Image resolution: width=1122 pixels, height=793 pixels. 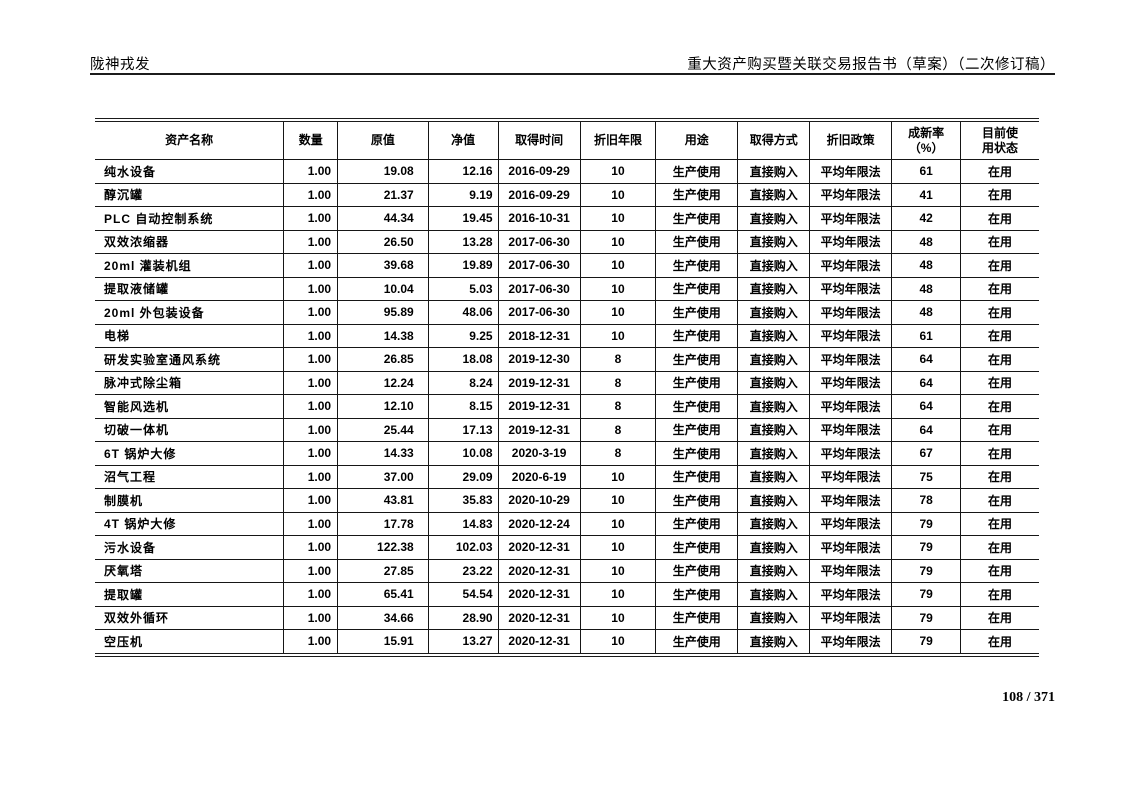 What do you see at coordinates (120, 65) in the screenshot?
I see `header-left-text: 陇神戎发` at bounding box center [120, 65].